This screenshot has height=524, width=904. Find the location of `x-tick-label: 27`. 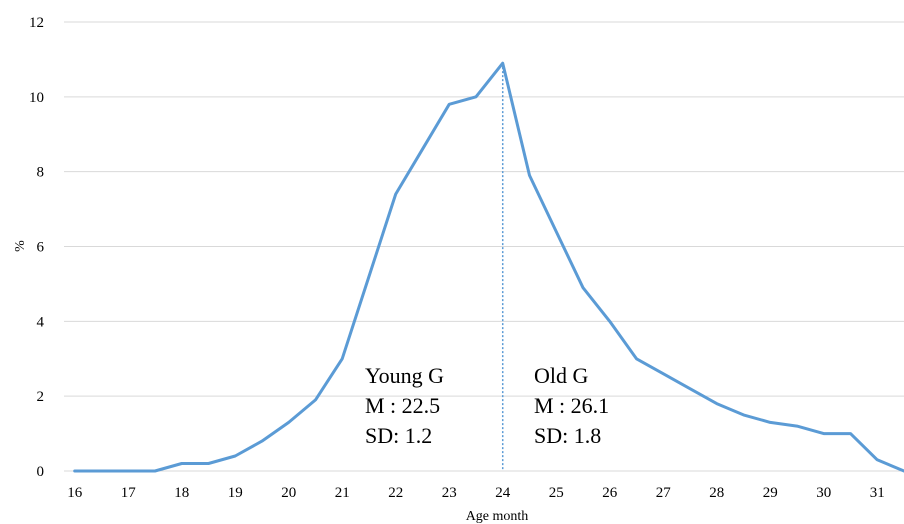

x-tick-label: 27 is located at coordinates (664, 493).